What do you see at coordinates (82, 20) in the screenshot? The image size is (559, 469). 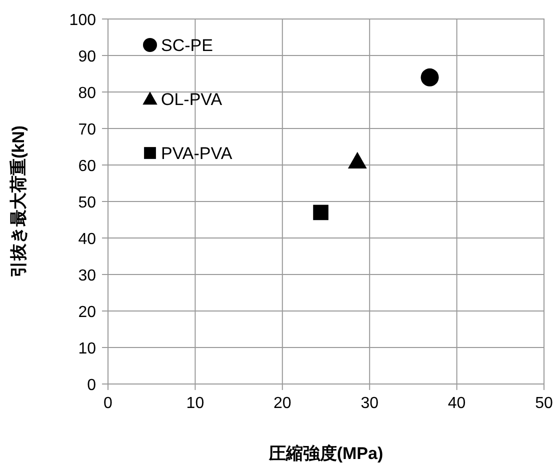 I see `y-tick-label: 100` at bounding box center [82, 20].